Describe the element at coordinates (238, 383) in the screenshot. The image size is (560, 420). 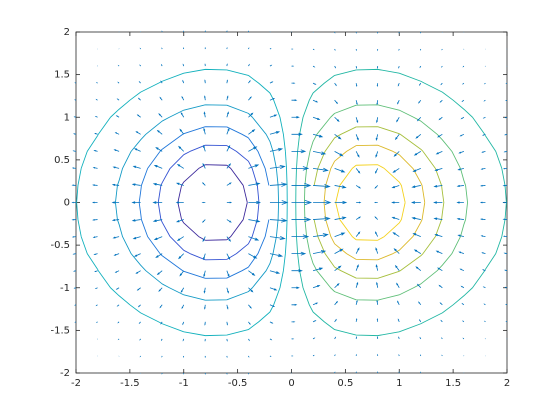
I see `x-tick-label: -0.5` at that location.